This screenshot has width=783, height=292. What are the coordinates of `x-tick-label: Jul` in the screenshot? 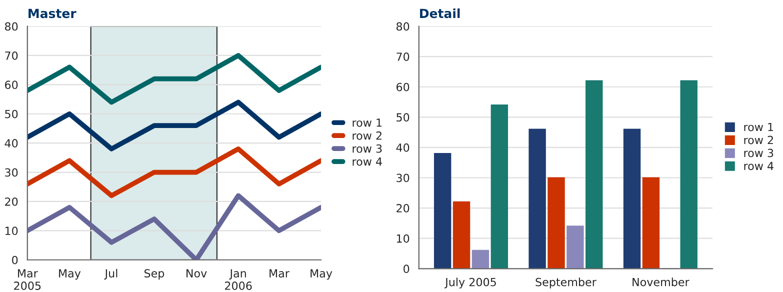 It's located at (111, 274).